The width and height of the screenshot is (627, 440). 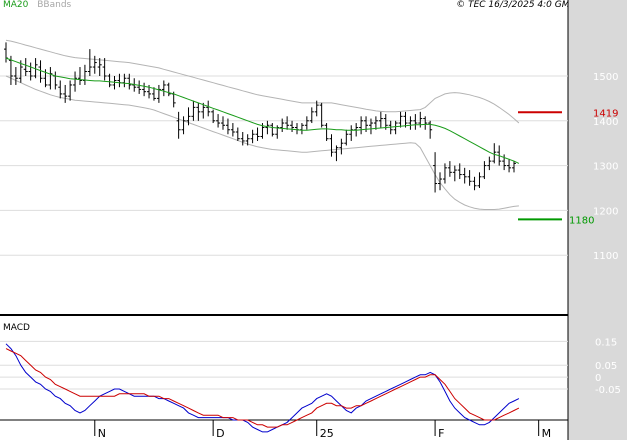 I want to click on time-tick-label: N, so click(x=102, y=433).